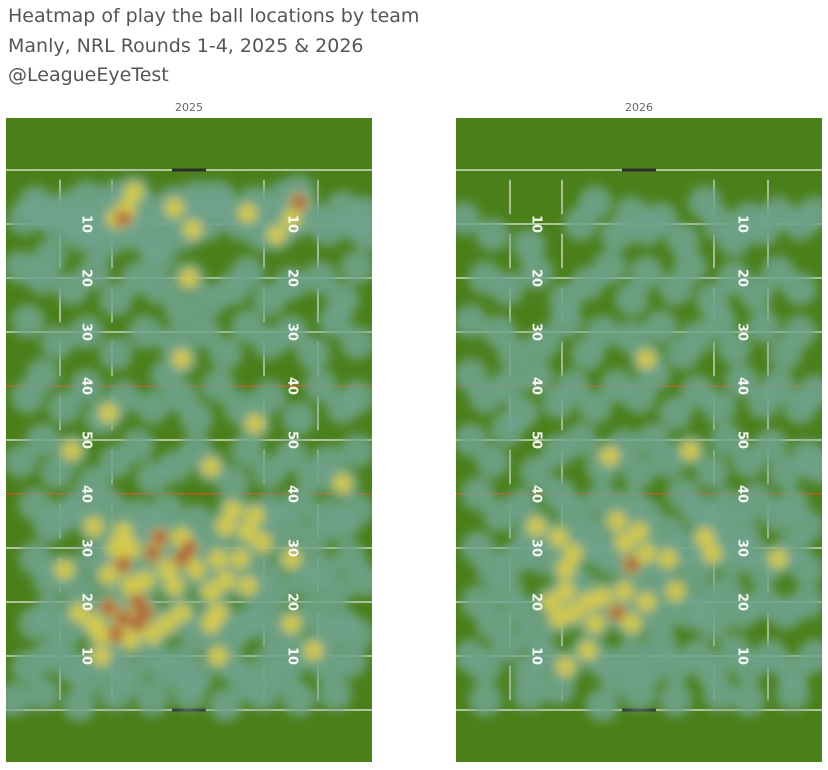 Image resolution: width=828 pixels, height=770 pixels. Describe the element at coordinates (88, 75) in the screenshot. I see `chart-credit: @LeagueEyeTest` at that location.